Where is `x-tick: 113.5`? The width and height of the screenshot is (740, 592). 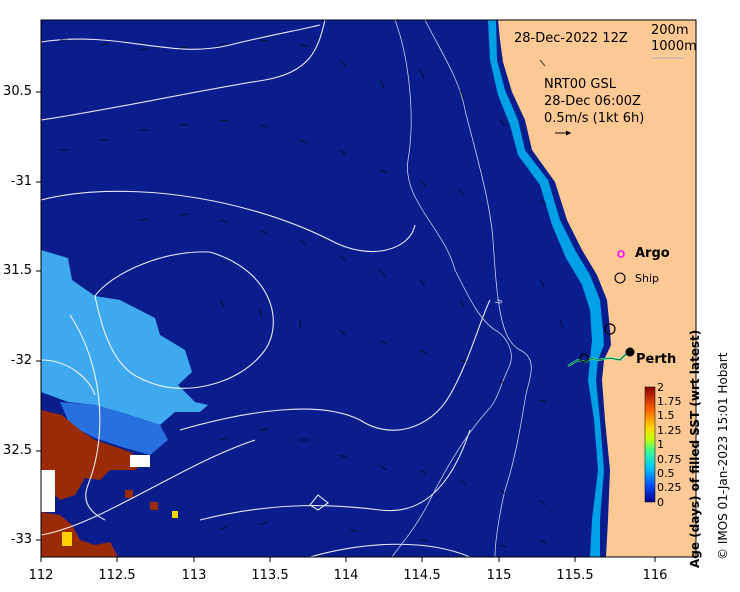 x-tick: 113.5 is located at coordinates (270, 575).